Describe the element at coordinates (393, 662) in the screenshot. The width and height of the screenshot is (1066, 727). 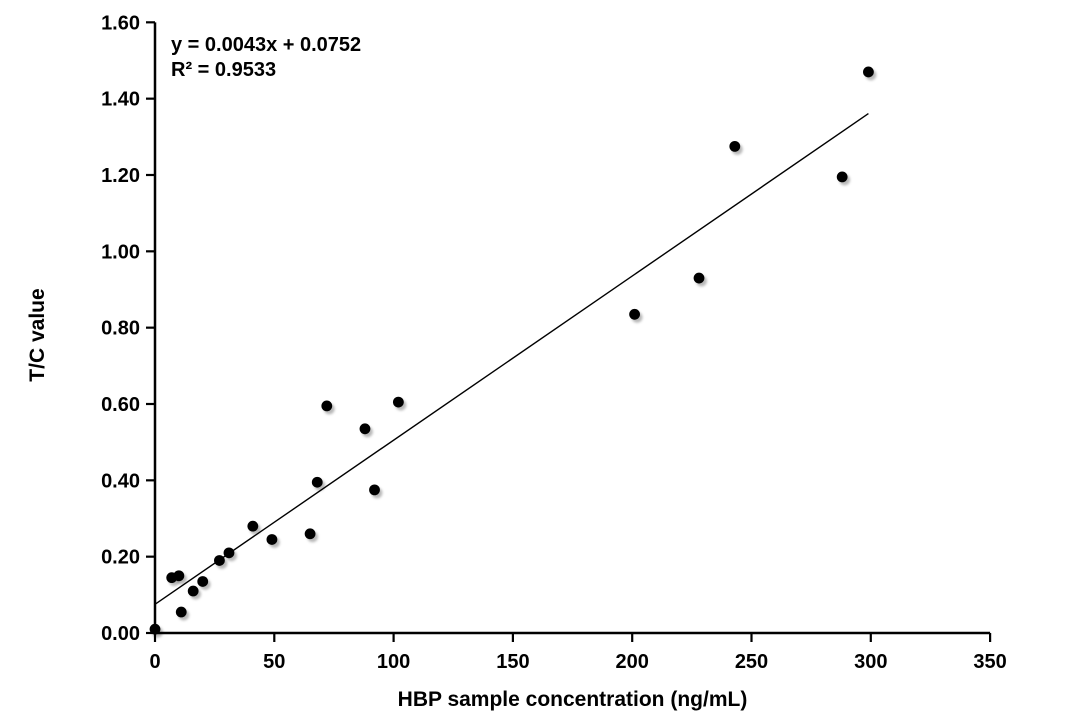
I see `x-tick-label: 100` at that location.